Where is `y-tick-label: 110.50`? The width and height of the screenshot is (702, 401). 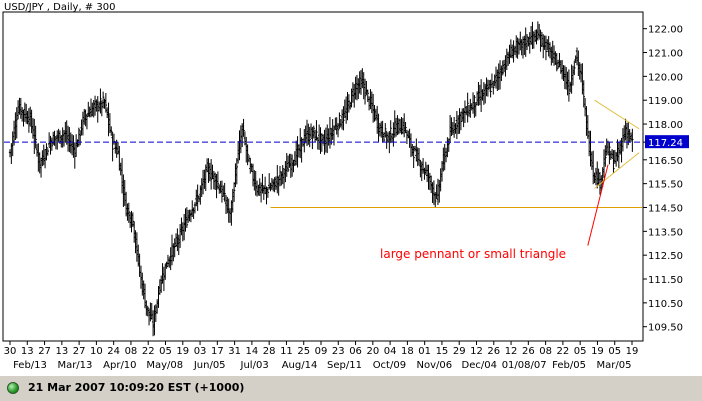
y-tick-label: 110.50 is located at coordinates (665, 304).